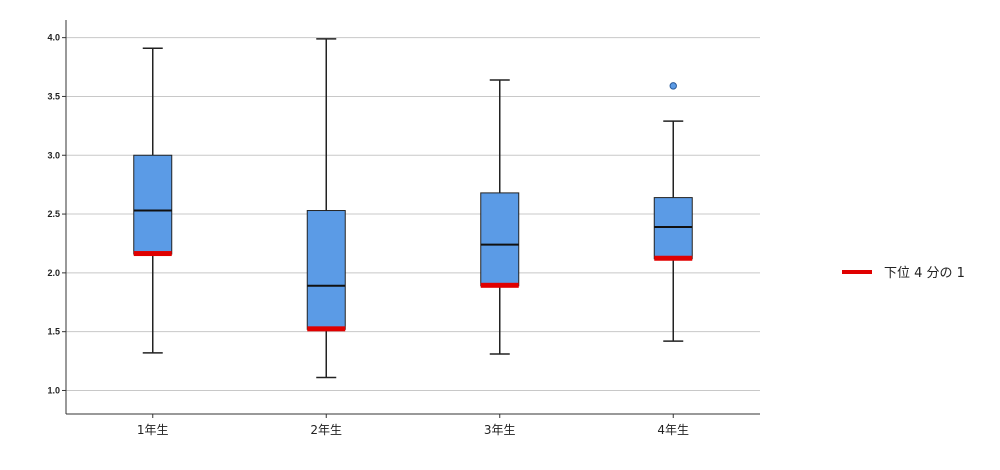 The height and width of the screenshot is (470, 1000). Describe the element at coordinates (673, 86) in the screenshot. I see `outlier-point` at that location.